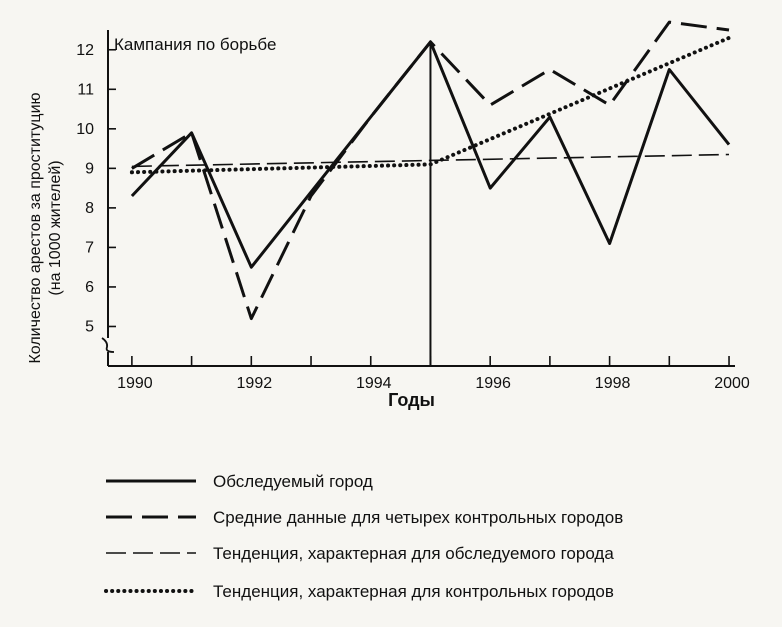  I want to click on y-tick-label: 10, so click(85, 129).